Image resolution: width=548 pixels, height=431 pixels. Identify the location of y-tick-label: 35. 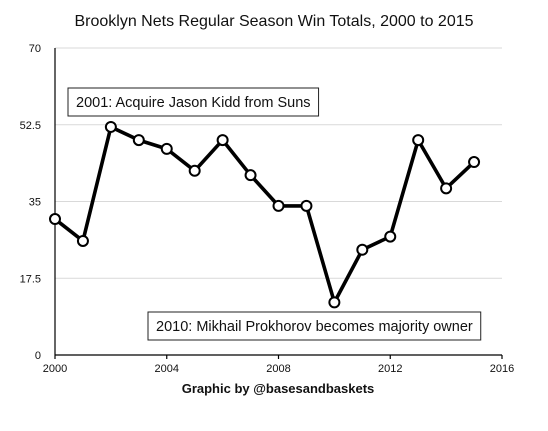
(35, 203).